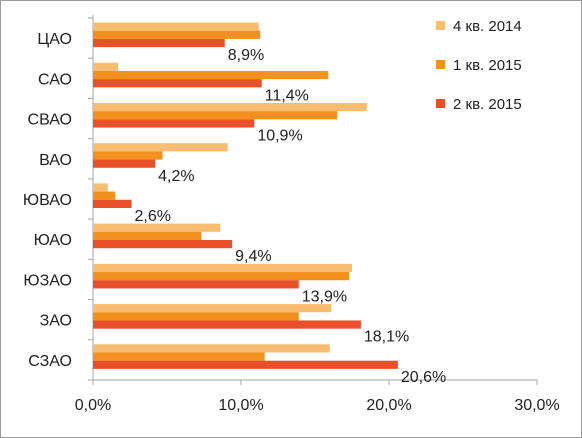  Describe the element at coordinates (487, 26) in the screenshot. I see `legend-label: 4 кв. 2014` at that location.